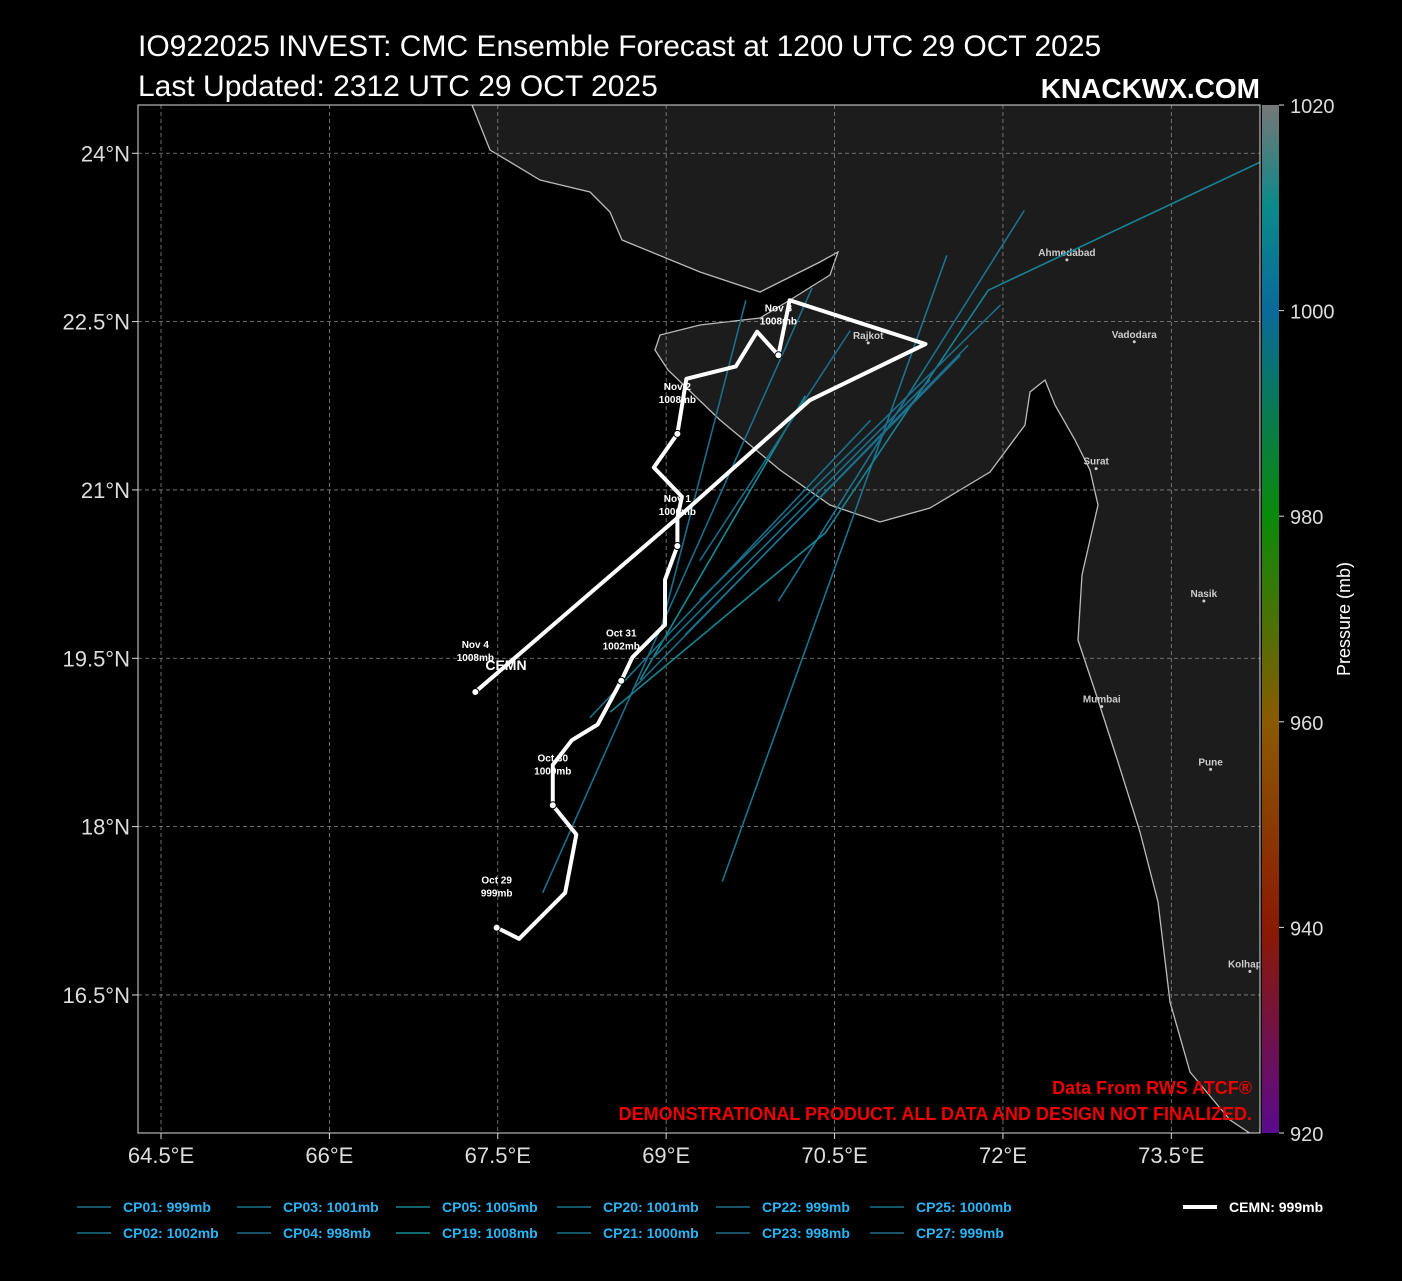 This screenshot has width=1402, height=1281. What do you see at coordinates (1276, 1207) in the screenshot?
I see `legend-label: CEMN: 999mb` at bounding box center [1276, 1207].